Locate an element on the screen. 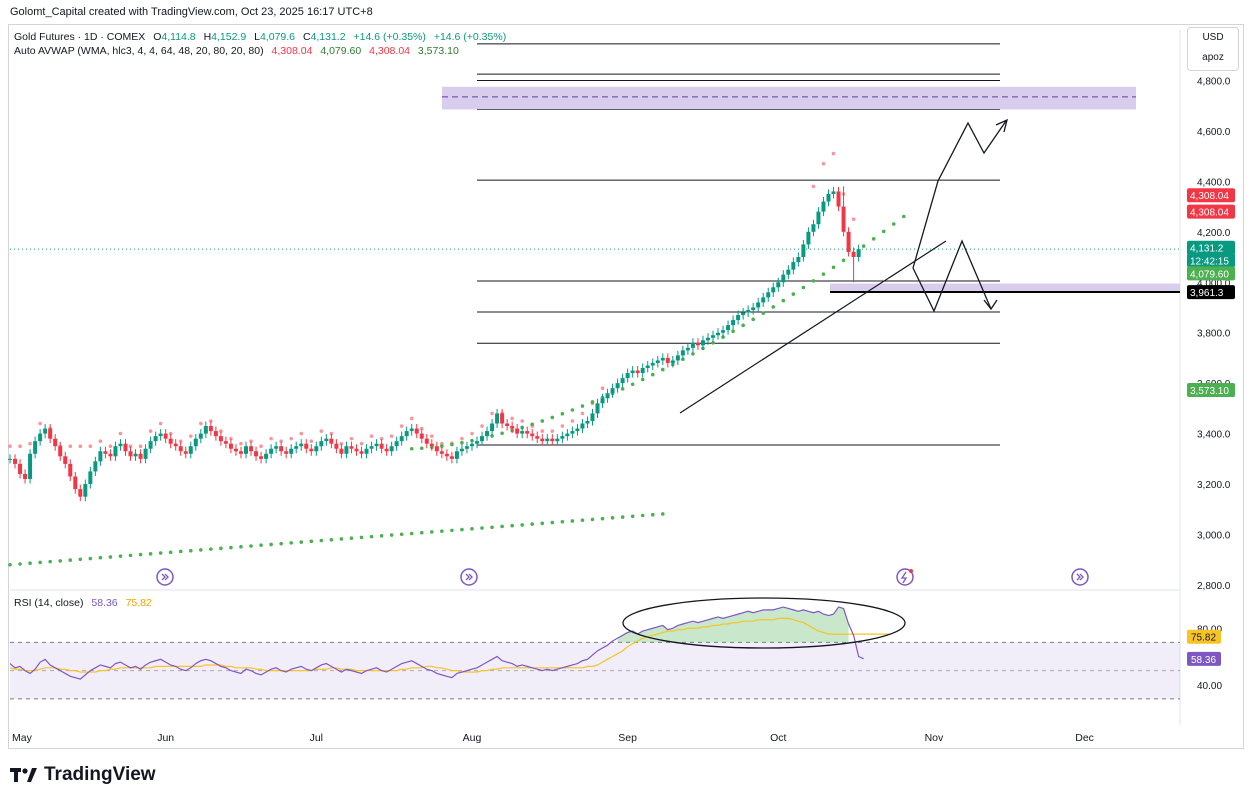 The image size is (1252, 802). currency-code: USD is located at coordinates (1213, 37).